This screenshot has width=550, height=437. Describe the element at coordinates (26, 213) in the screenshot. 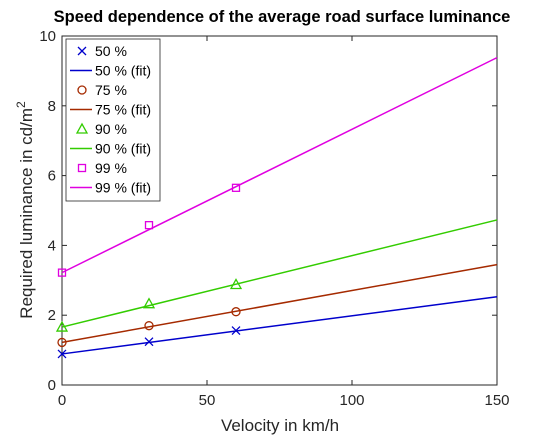

I see `y-axis-label-main: Required luminance in cd/m` at that location.